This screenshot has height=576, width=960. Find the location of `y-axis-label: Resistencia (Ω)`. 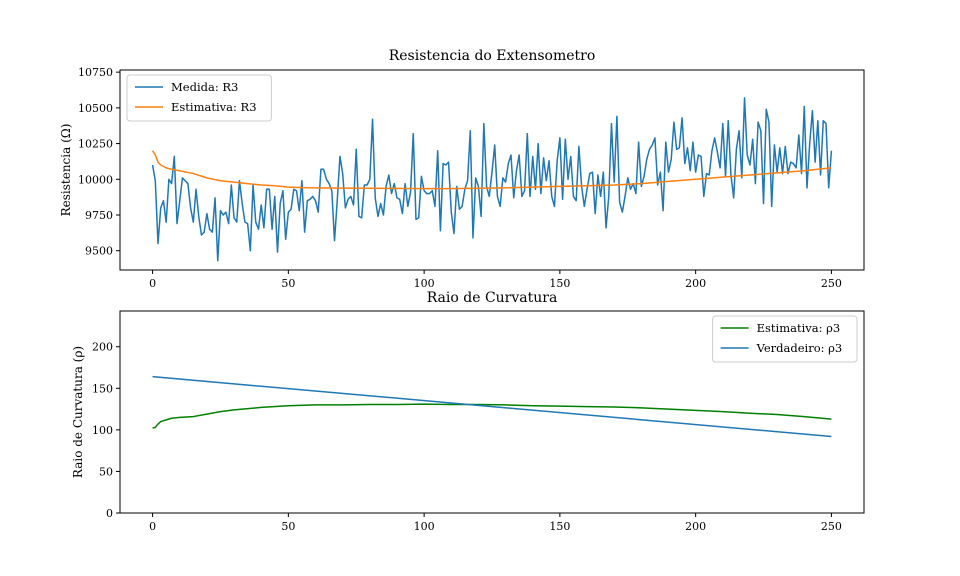

y-axis-label: Resistencia (Ω) is located at coordinates (66, 170).